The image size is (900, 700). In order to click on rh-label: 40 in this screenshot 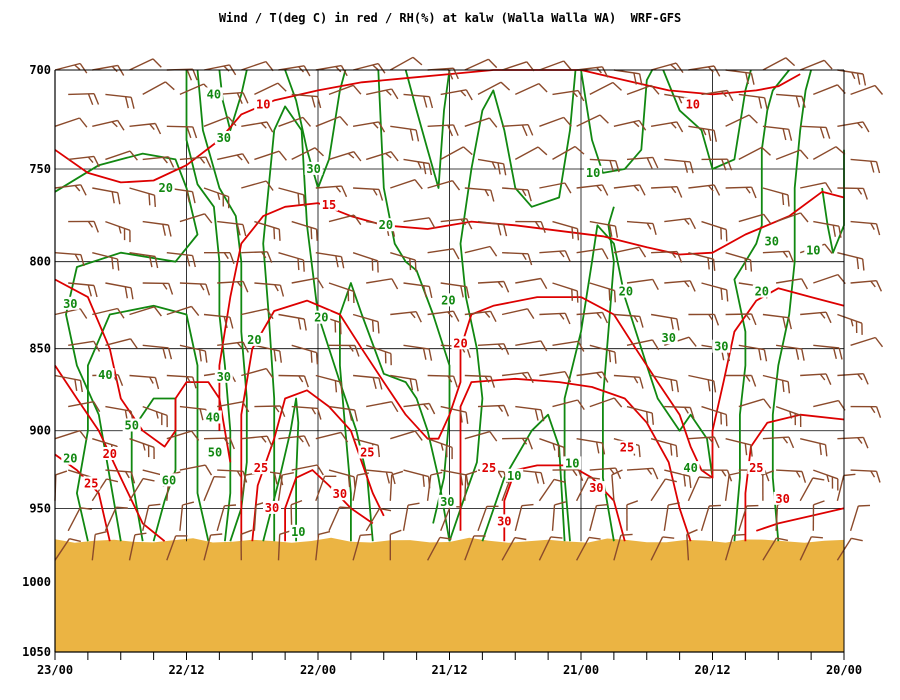, I will do `click(213, 94)`.